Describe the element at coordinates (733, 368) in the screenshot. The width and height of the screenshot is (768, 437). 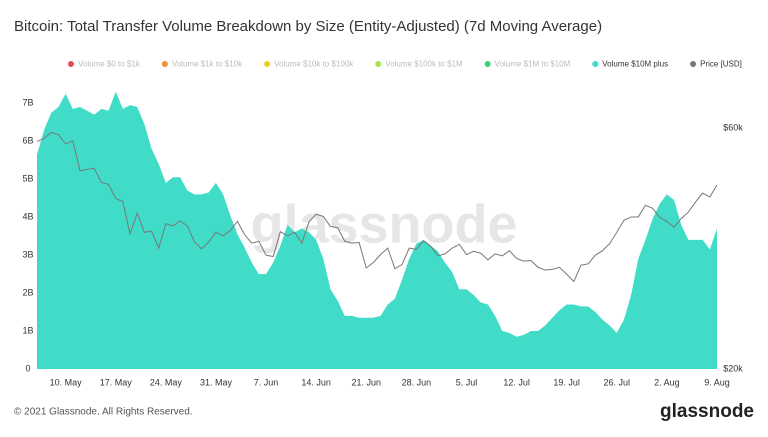
I see `y2-tick-label: $20k` at that location.